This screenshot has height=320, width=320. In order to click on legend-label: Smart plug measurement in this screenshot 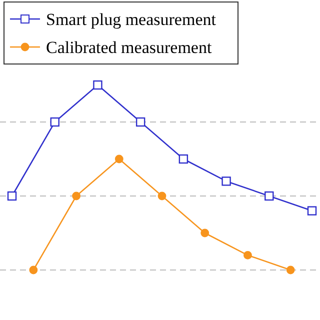, I will do `click(131, 19)`.